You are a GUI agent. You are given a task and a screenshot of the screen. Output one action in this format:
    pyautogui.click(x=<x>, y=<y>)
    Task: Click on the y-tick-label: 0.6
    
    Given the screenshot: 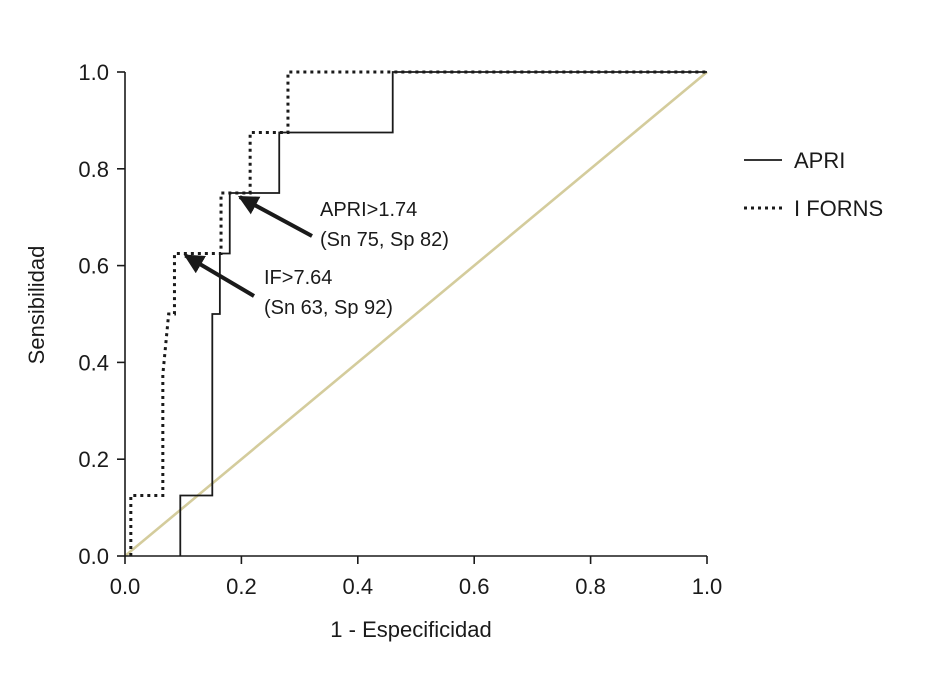 What is the action you would take?
    pyautogui.click(x=93, y=266)
    